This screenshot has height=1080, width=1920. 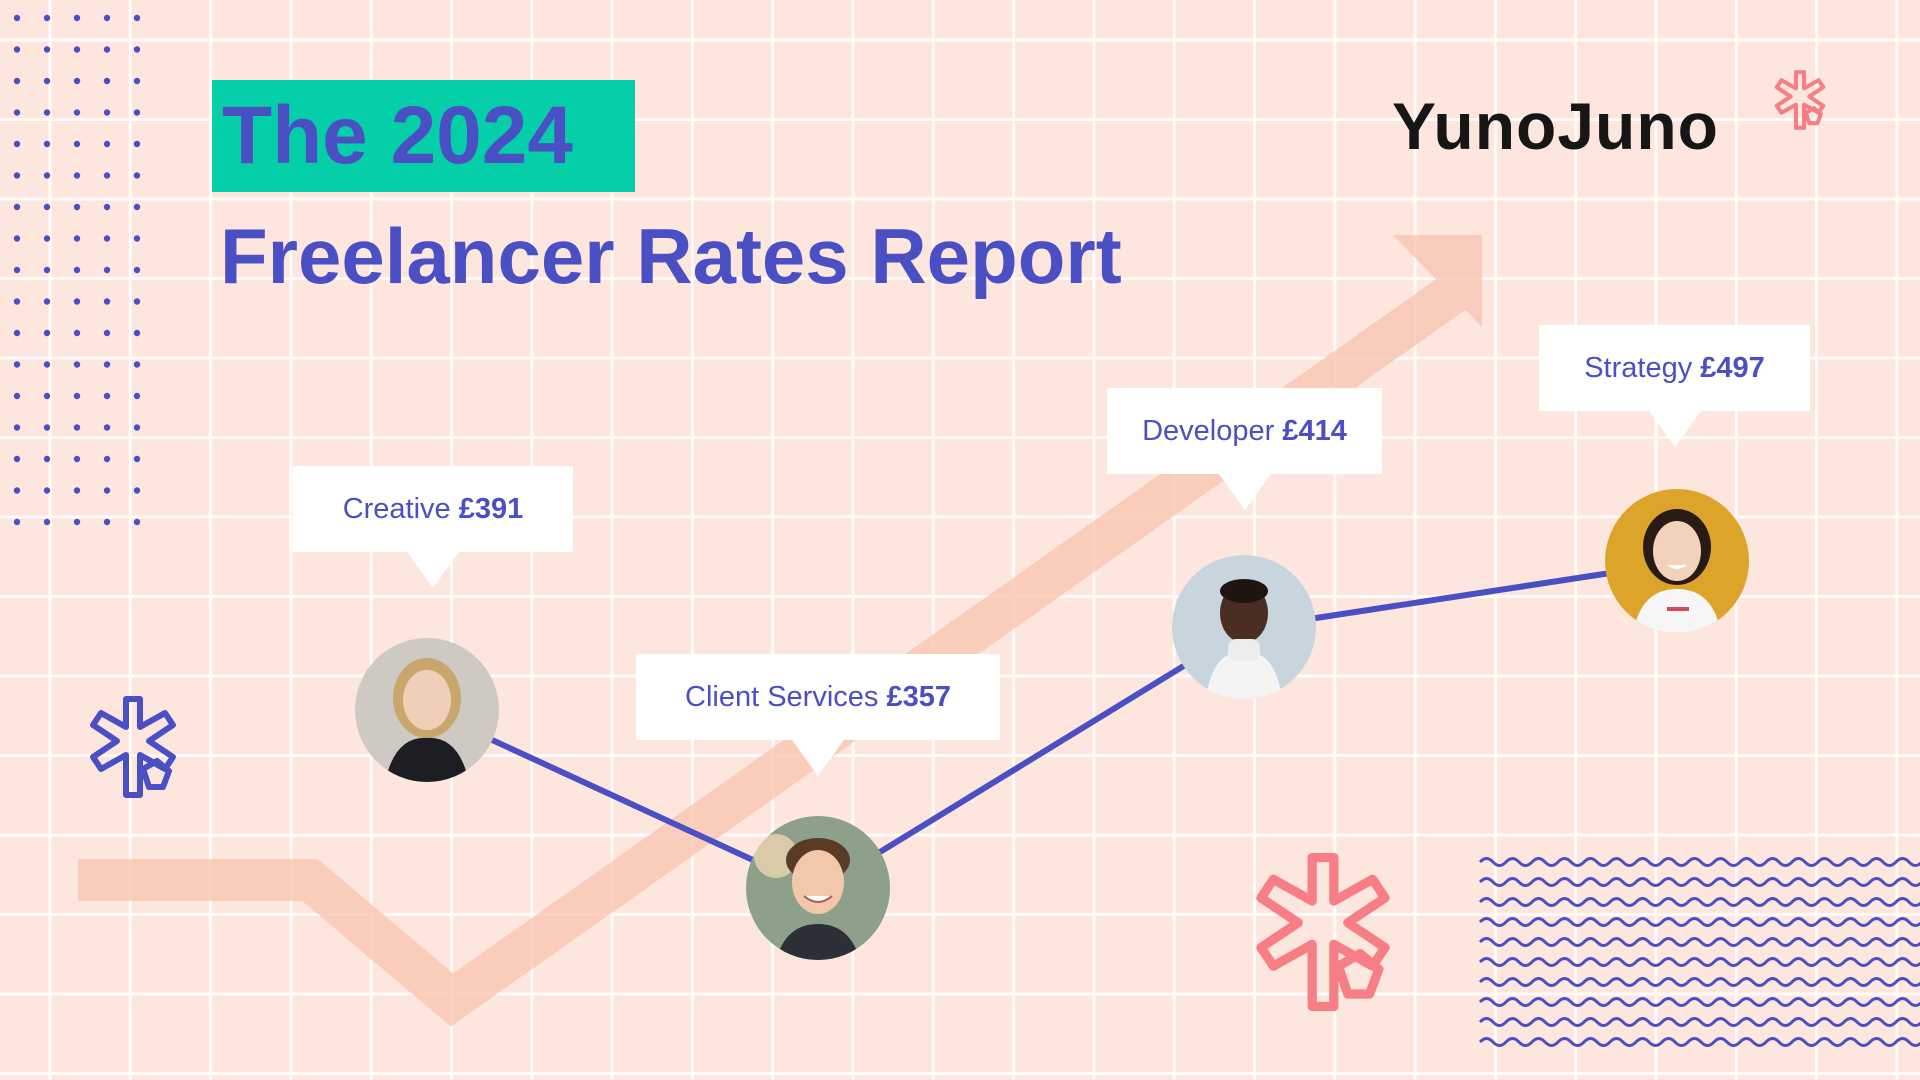 I want to click on report-title-year: The 2024, so click(x=423, y=136).